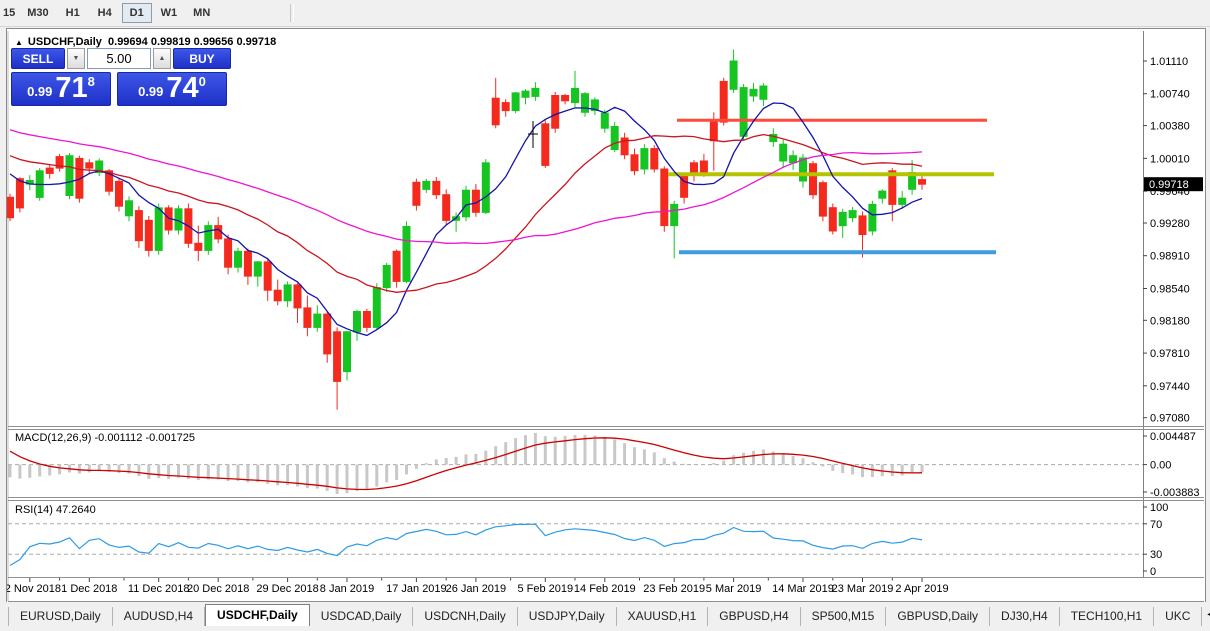 Image resolution: width=1210 pixels, height=631 pixels. What do you see at coordinates (64, 42) in the screenshot?
I see `symbol-period-label: USDCHF,Daily` at bounding box center [64, 42].